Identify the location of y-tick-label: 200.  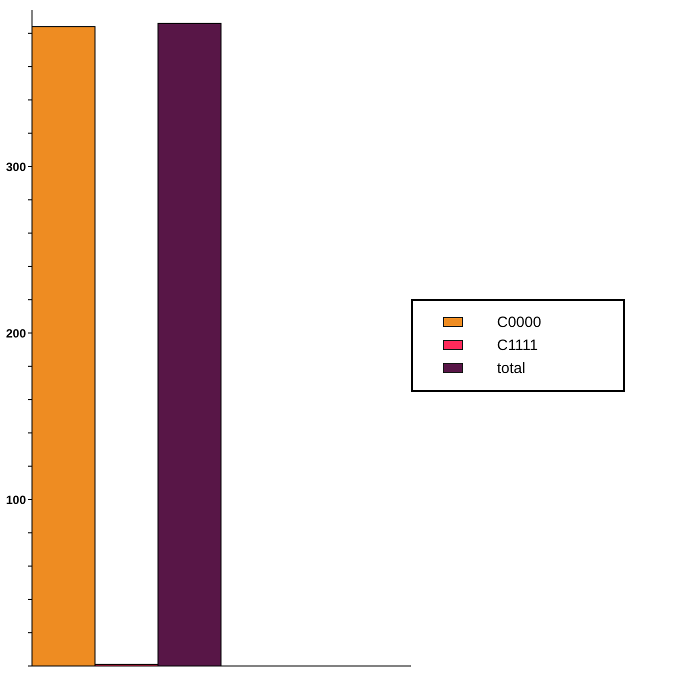
(16, 333).